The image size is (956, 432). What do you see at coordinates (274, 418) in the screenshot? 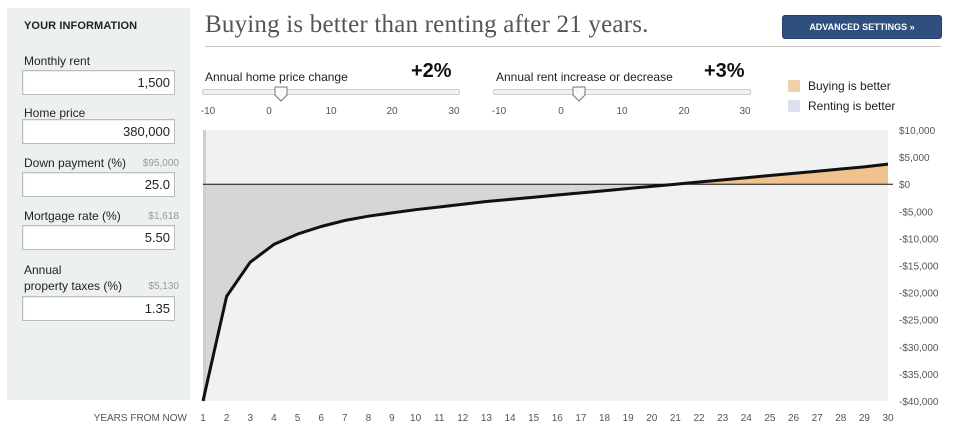
I see `x-tick-label: 4` at bounding box center [274, 418].